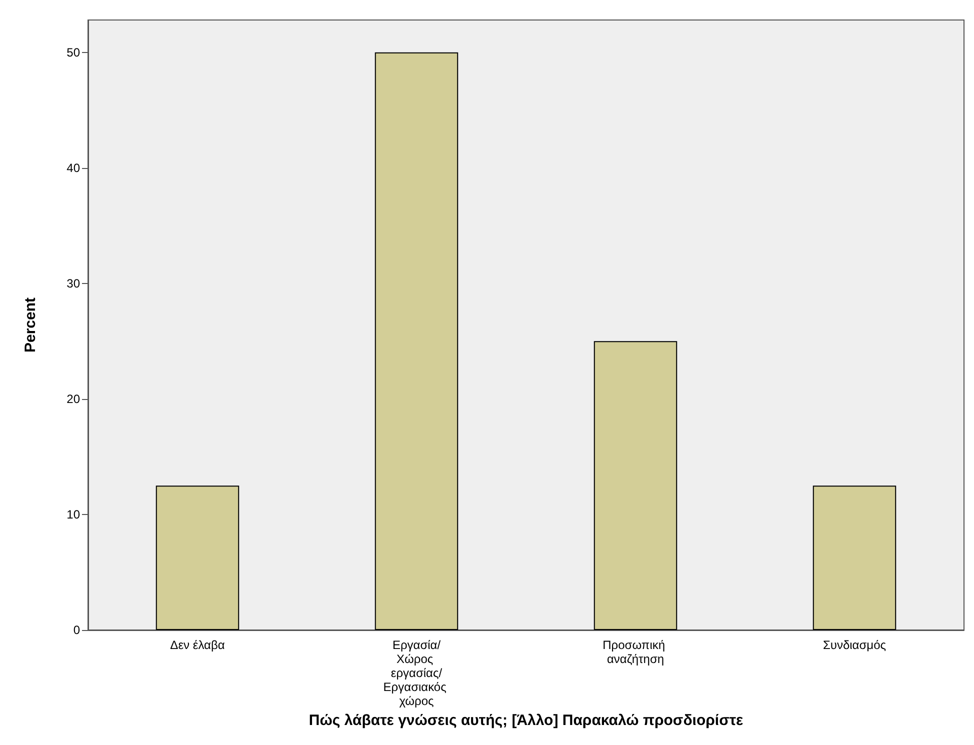  What do you see at coordinates (73, 167) in the screenshot?
I see `y-tick-label: 40` at bounding box center [73, 167].